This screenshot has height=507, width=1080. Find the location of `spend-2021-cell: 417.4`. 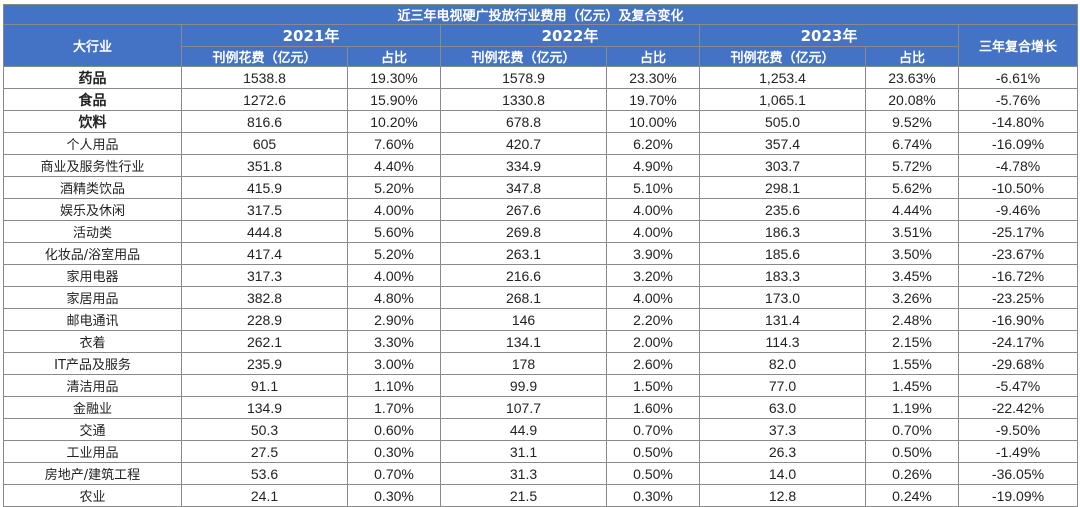

spend-2021-cell: 417.4 is located at coordinates (264, 253).